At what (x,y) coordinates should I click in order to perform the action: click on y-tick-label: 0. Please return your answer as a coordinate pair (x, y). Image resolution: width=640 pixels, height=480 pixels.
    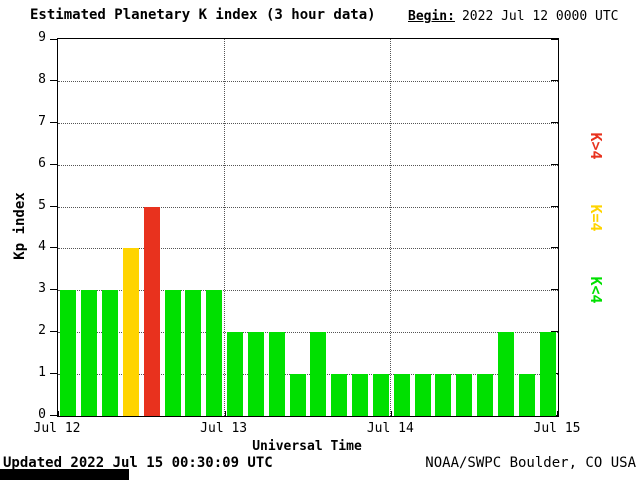
    Looking at the image, I should click on (42, 414).